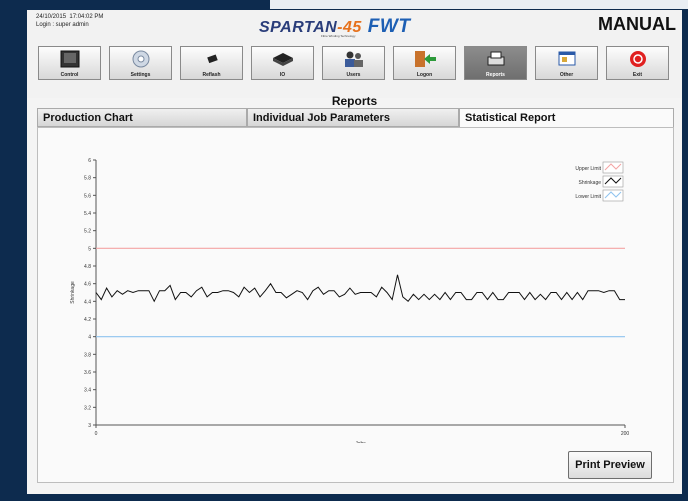 Image resolution: width=688 pixels, height=501 pixels. I want to click on y-tick-label: 4.8, so click(87, 267).